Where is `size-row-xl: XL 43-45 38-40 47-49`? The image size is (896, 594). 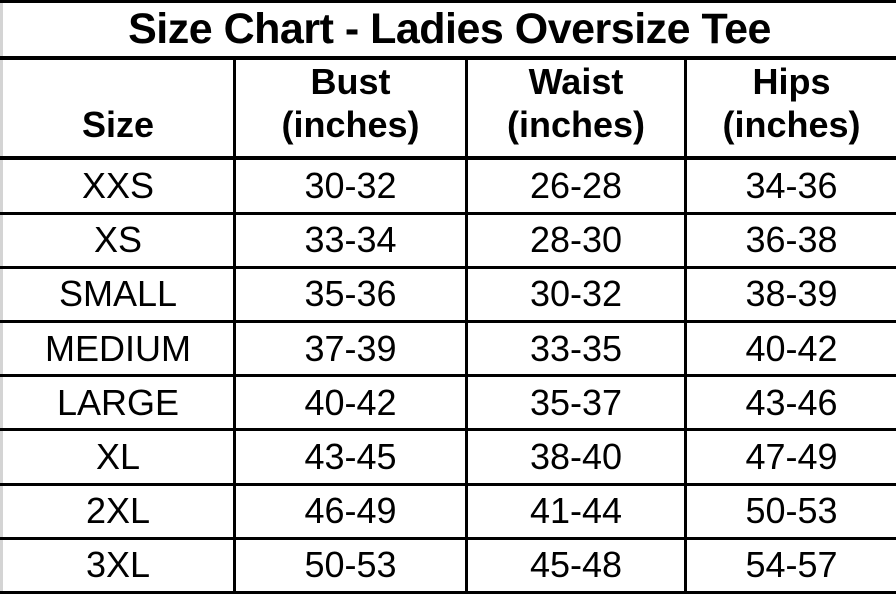 size-row-xl: XL 43-45 38-40 47-49 is located at coordinates (448, 457).